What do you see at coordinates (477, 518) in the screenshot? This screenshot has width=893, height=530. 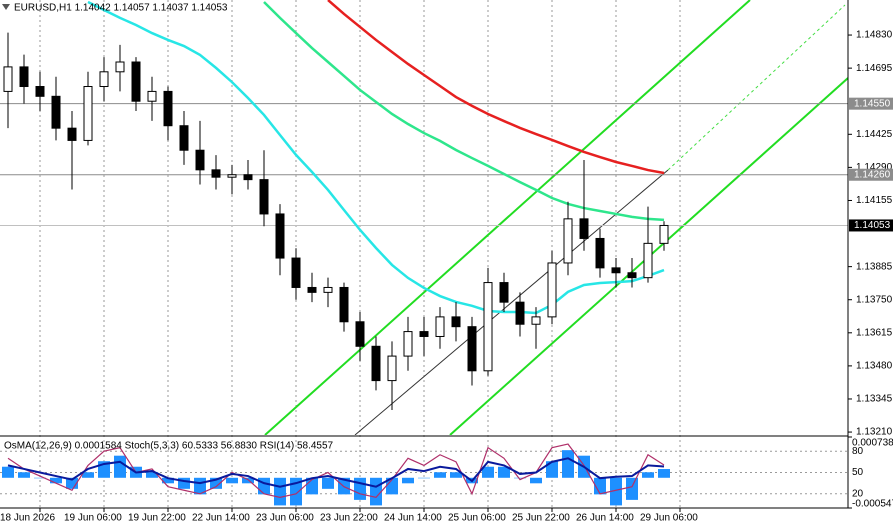 I see `x-tick-label: 25 Jun 06:00` at bounding box center [477, 518].